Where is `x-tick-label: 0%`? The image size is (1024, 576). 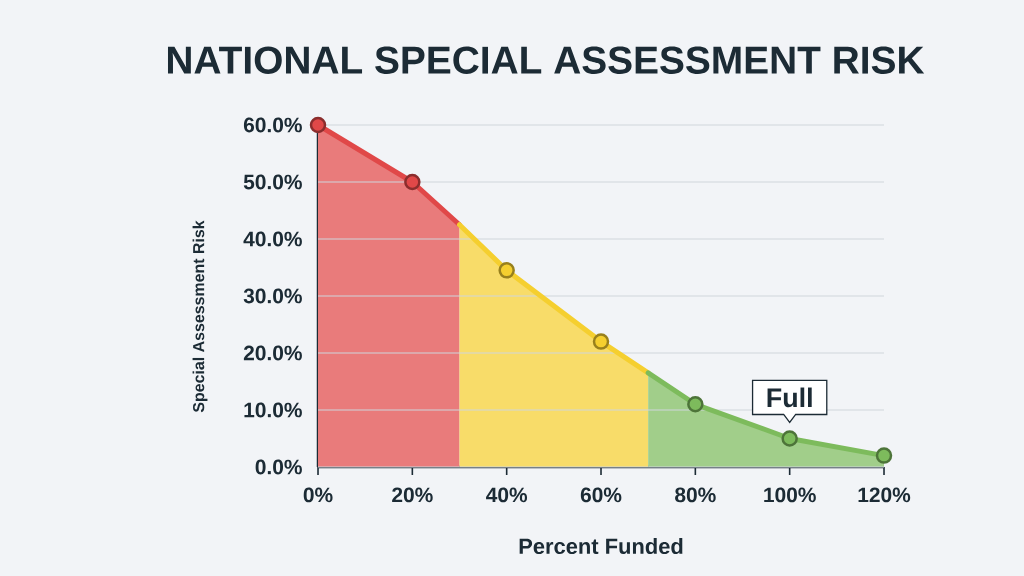 x-tick-label: 0% is located at coordinates (318, 495).